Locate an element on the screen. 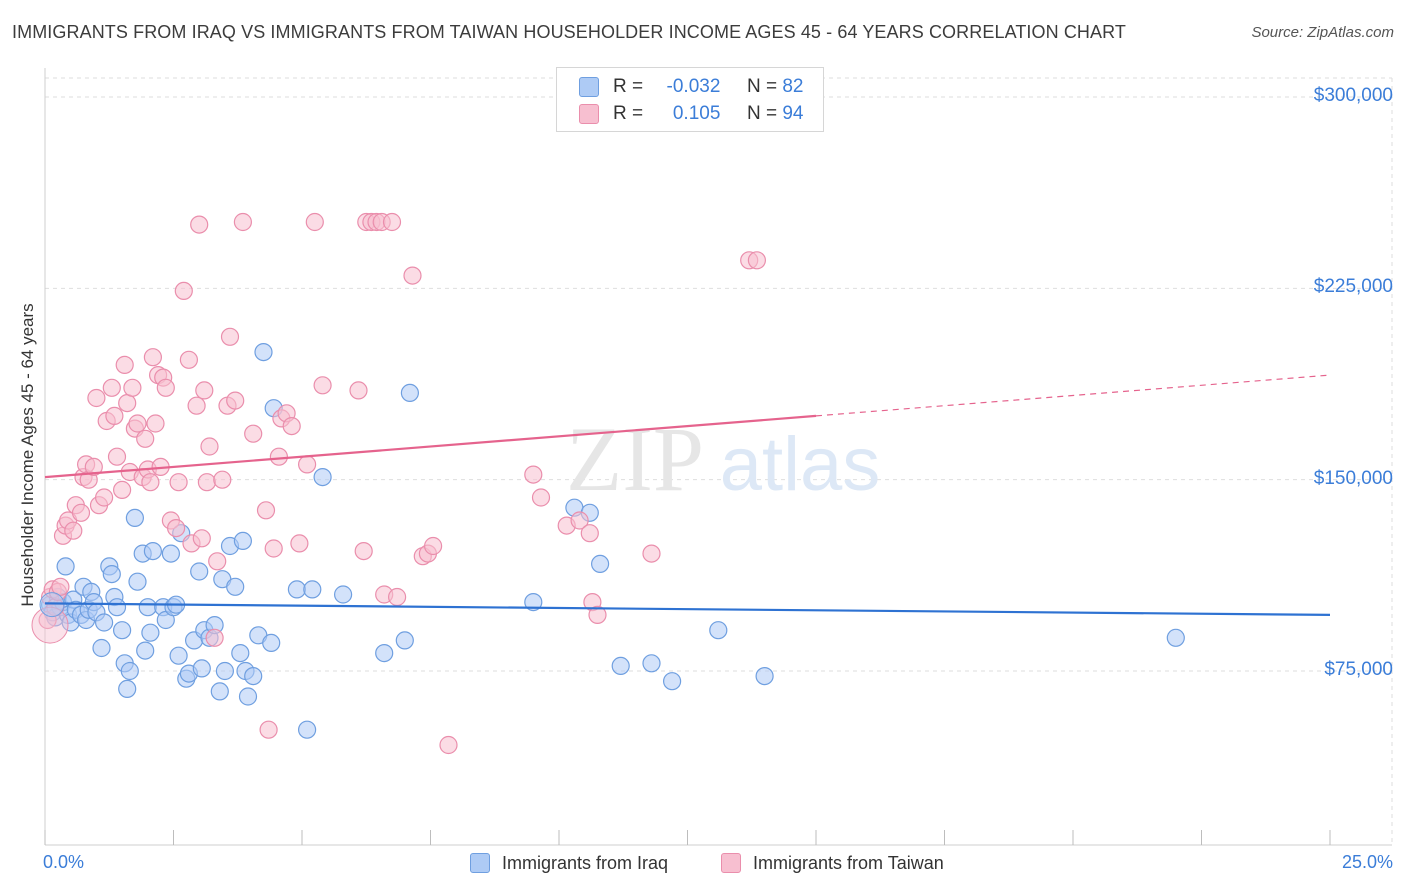  stats-legend: R = -0.032 N = 82 R = 0.105 N = 94 is located at coordinates (690, 99).